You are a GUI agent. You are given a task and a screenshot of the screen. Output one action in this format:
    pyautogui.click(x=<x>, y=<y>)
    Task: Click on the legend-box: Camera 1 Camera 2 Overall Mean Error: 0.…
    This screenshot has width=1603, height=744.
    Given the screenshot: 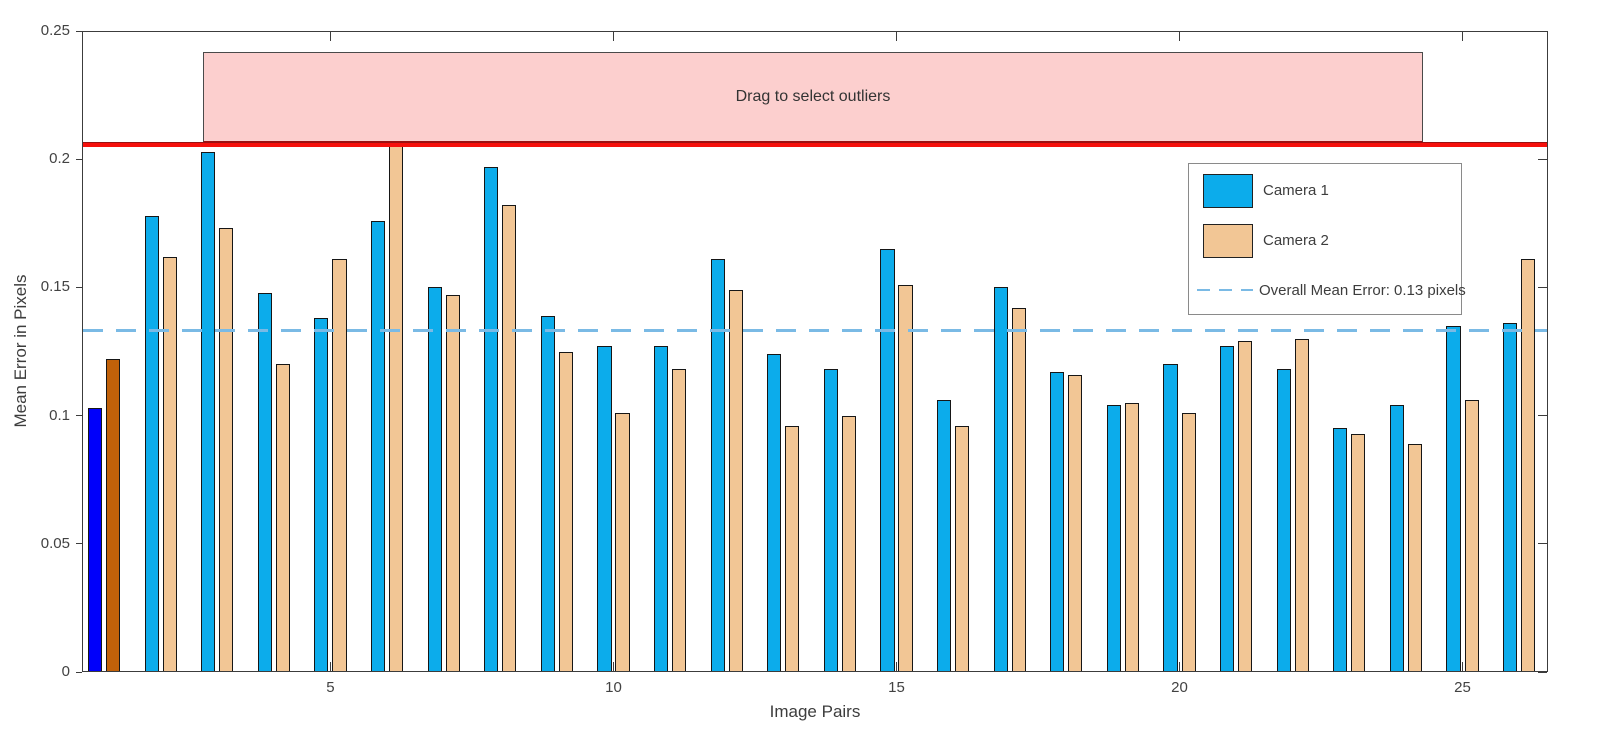 What is the action you would take?
    pyautogui.click(x=1327, y=239)
    